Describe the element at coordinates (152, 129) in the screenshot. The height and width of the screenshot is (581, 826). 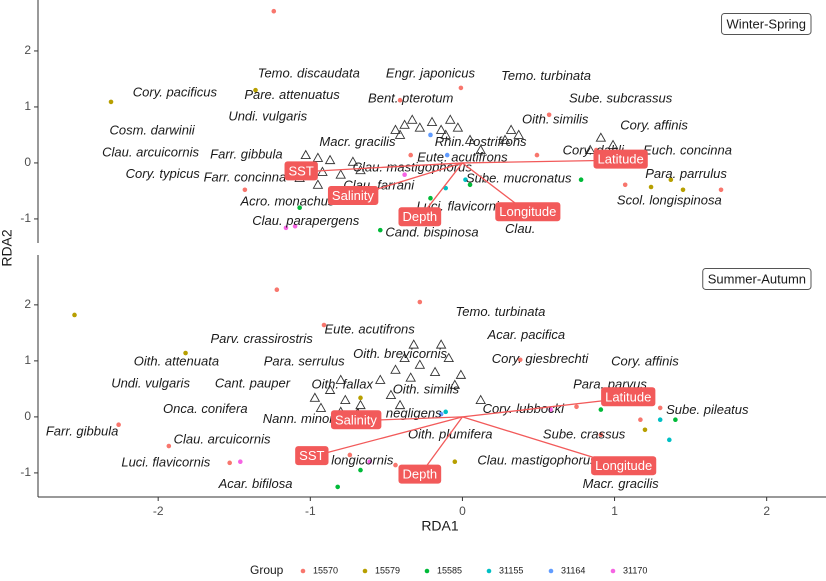
I see `species-label: Cosm. darwinii` at that location.